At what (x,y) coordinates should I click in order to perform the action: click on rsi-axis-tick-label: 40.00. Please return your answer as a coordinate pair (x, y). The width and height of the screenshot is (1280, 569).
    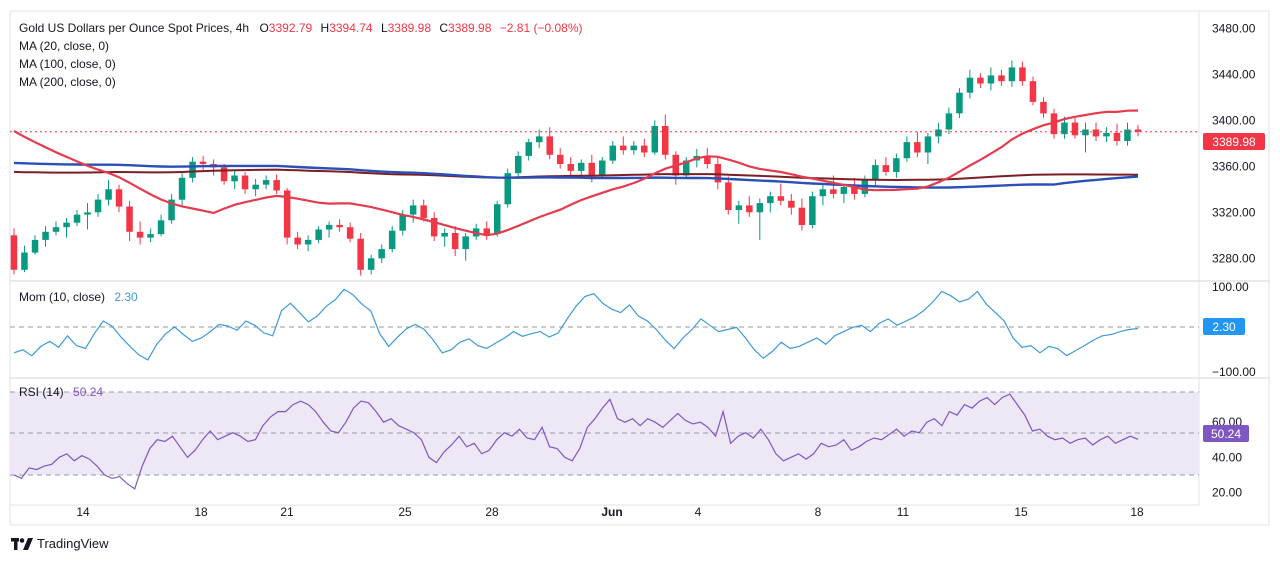
    Looking at the image, I should click on (1227, 457).